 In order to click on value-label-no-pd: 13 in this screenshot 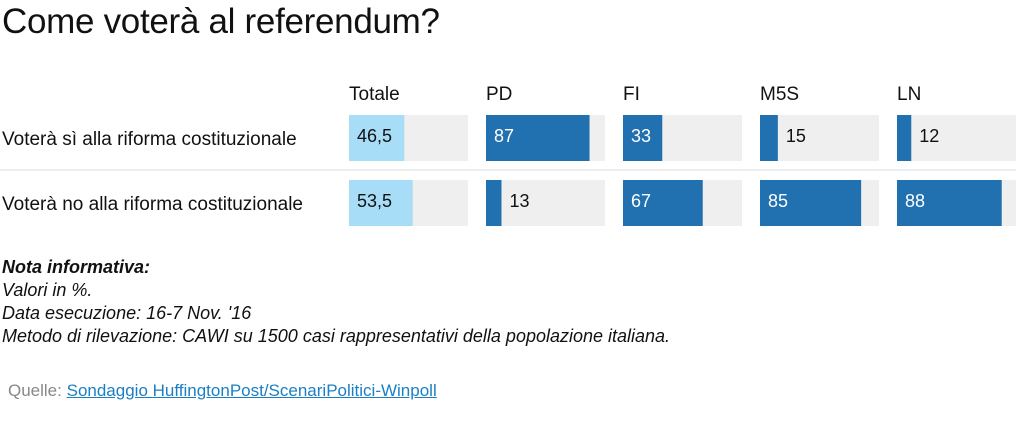, I will do `click(519, 201)`.